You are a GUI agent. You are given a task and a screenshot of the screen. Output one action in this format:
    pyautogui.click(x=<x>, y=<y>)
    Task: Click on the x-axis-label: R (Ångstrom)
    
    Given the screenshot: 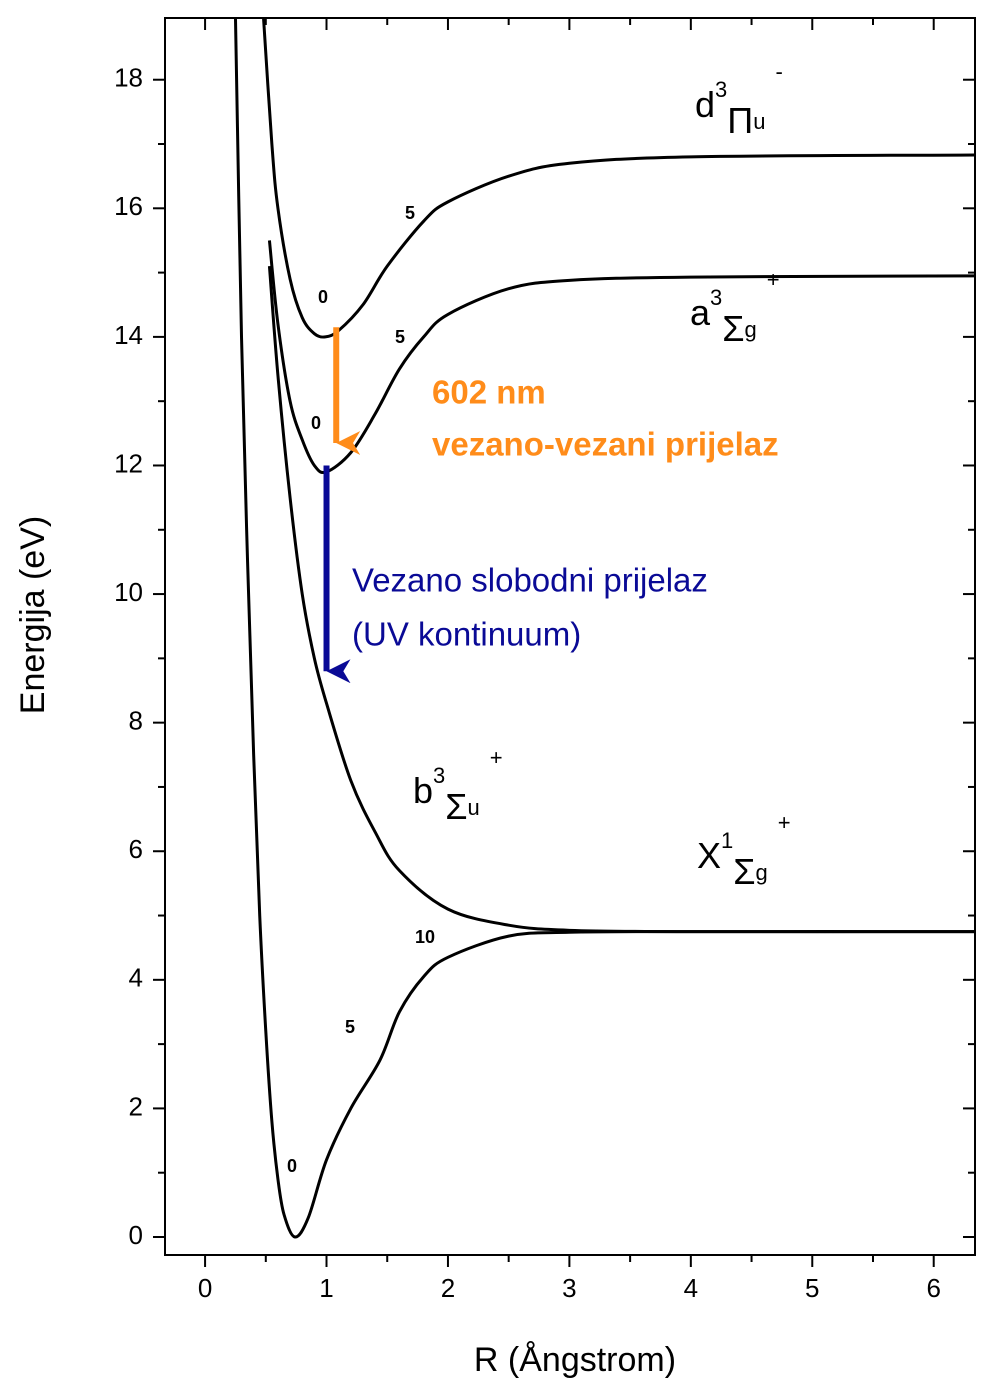 What is the action you would take?
    pyautogui.click(x=575, y=1360)
    